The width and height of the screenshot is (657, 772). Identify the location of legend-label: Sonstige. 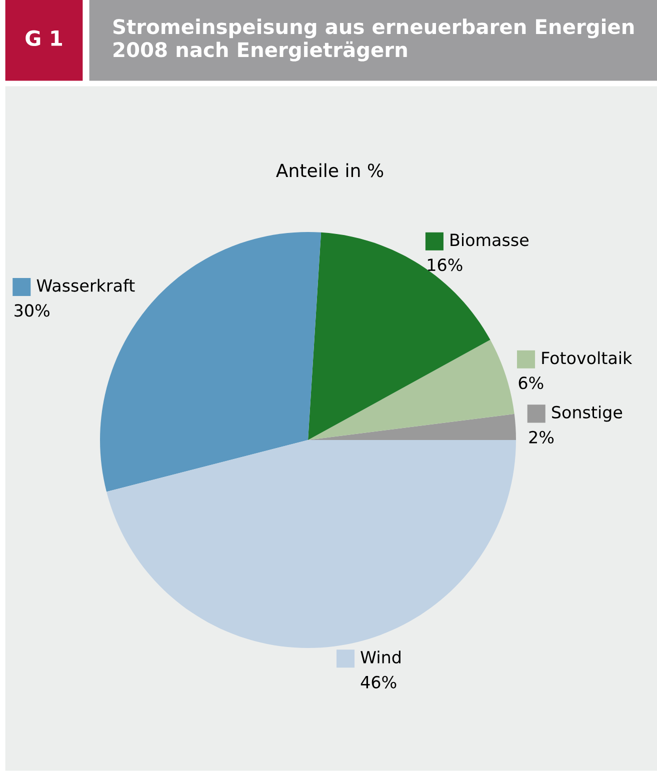
(587, 414).